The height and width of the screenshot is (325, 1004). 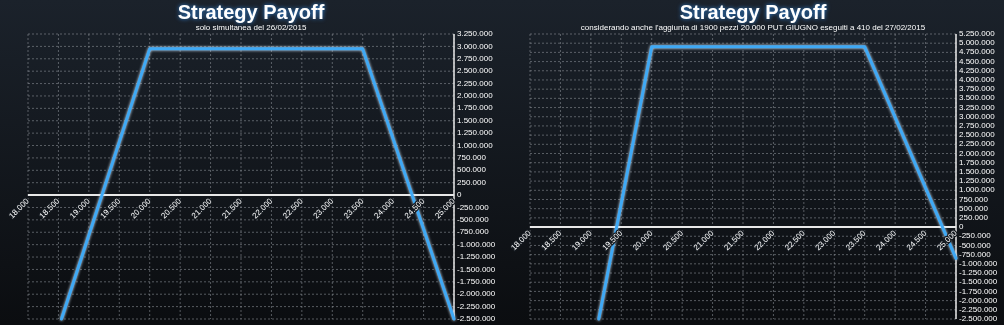 I want to click on y-tick-label: 4.250.000, so click(x=977, y=70).